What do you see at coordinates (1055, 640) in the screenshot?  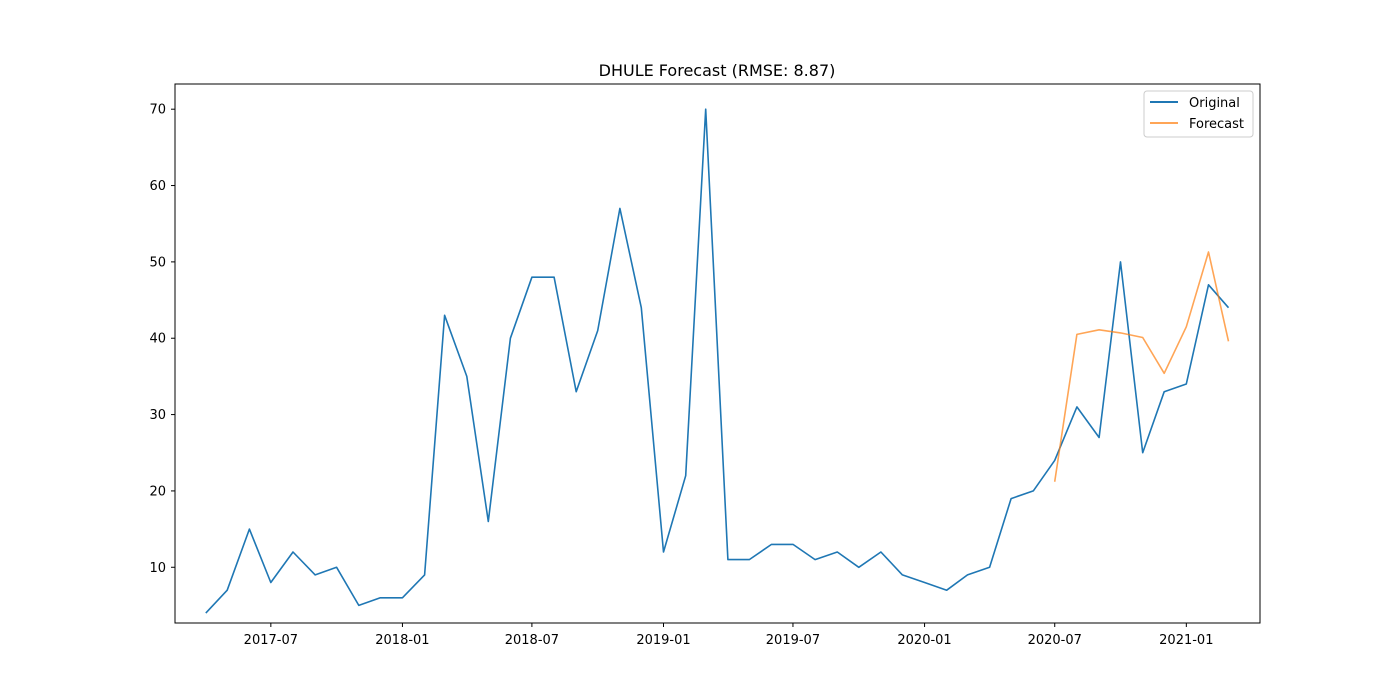 I see `x-tick-label: 2020-07` at bounding box center [1055, 640].